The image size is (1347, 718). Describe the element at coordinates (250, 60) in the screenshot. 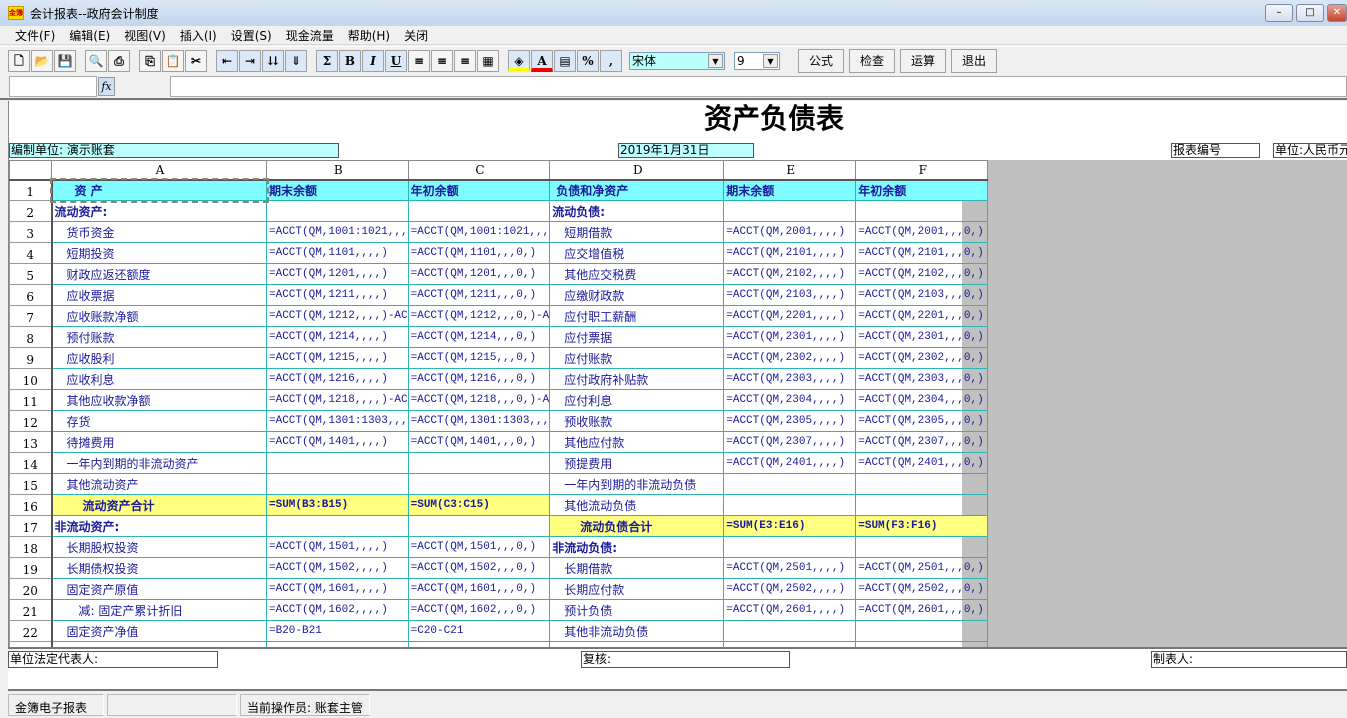

I see `delete-row-icon: ⇥` at that location.